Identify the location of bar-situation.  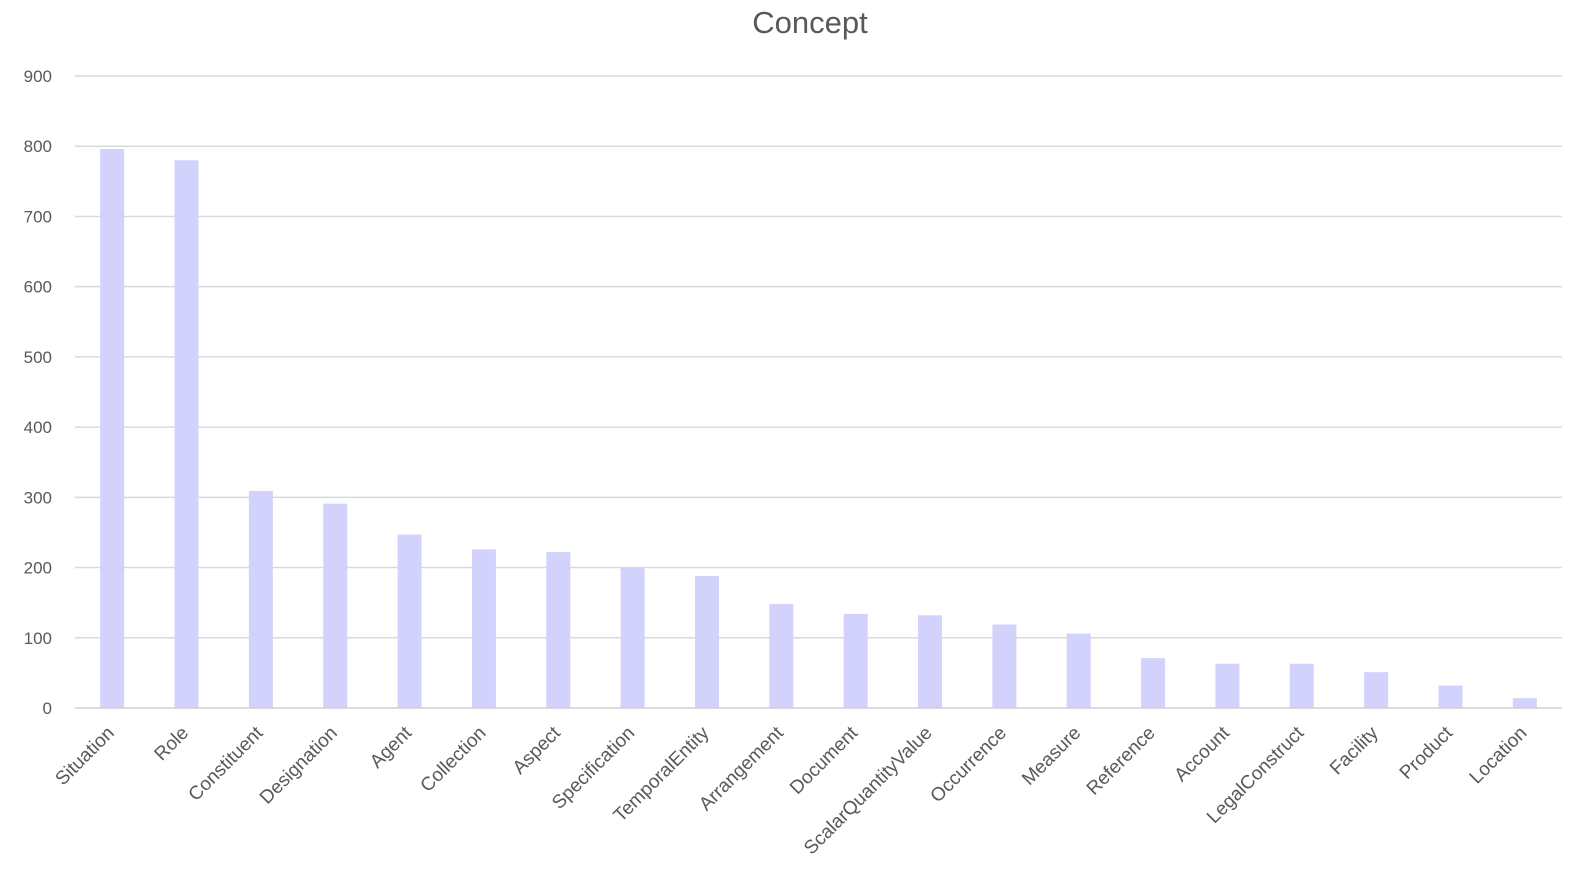
(112, 428).